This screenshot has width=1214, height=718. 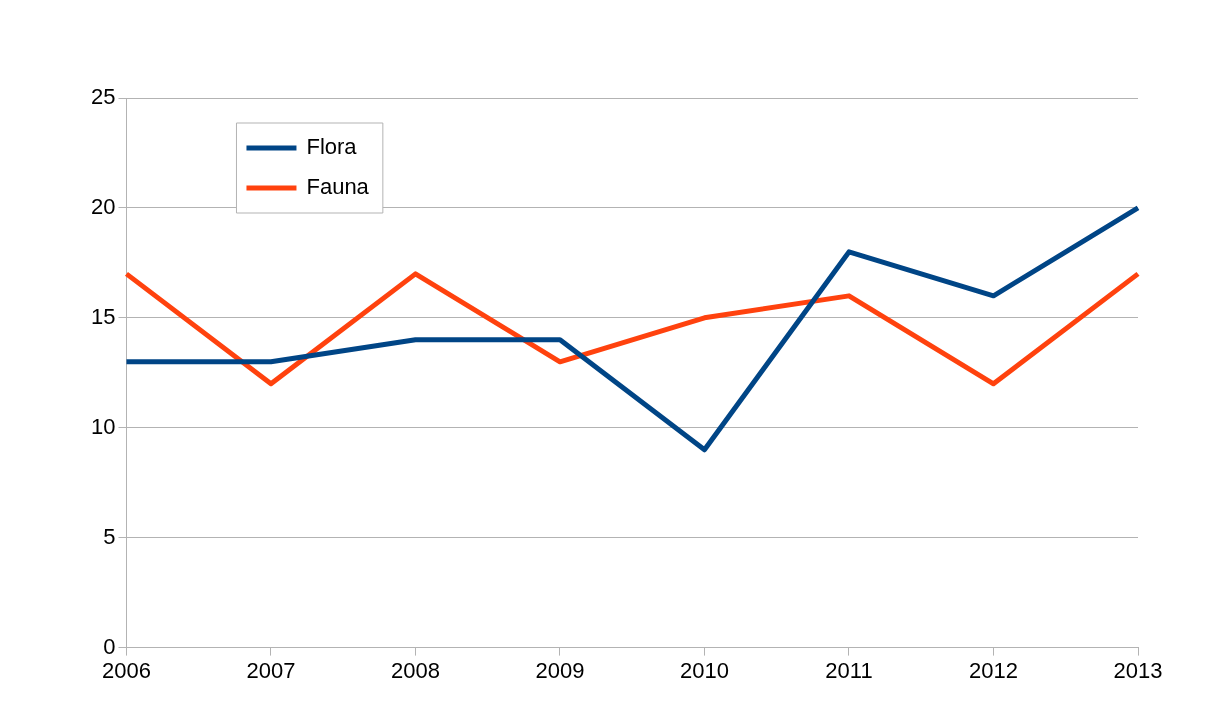 What do you see at coordinates (103, 426) in the screenshot?
I see `y-tick-label: 10` at bounding box center [103, 426].